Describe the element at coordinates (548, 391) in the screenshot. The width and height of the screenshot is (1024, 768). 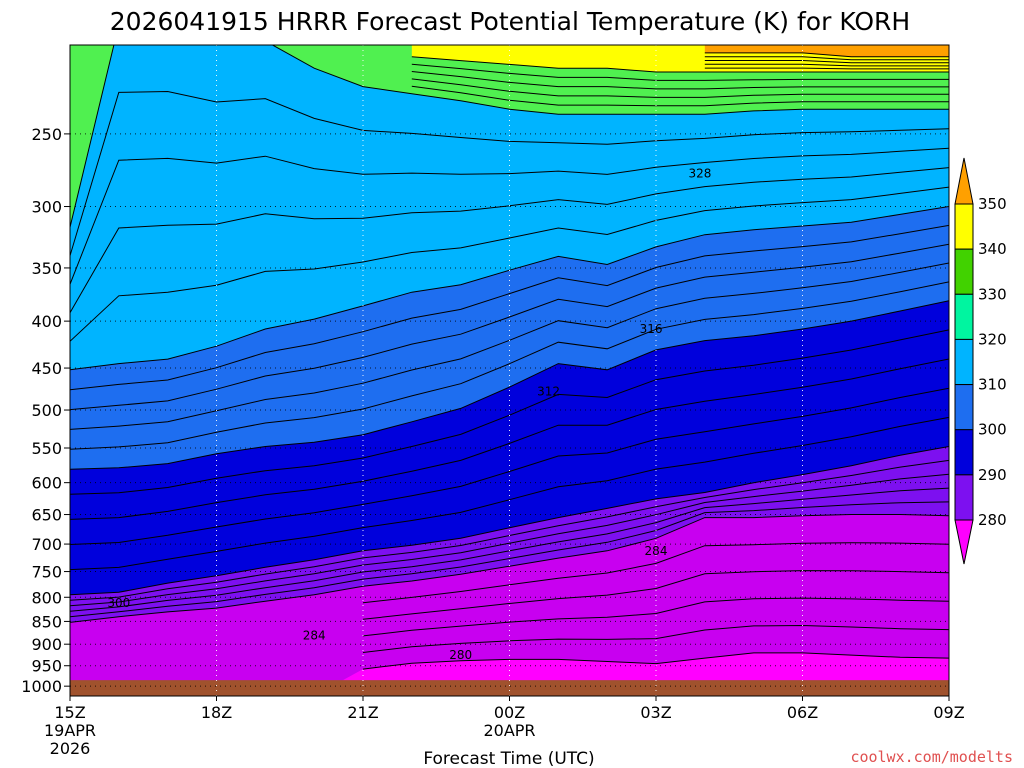
I see `contour-label: 312` at that location.